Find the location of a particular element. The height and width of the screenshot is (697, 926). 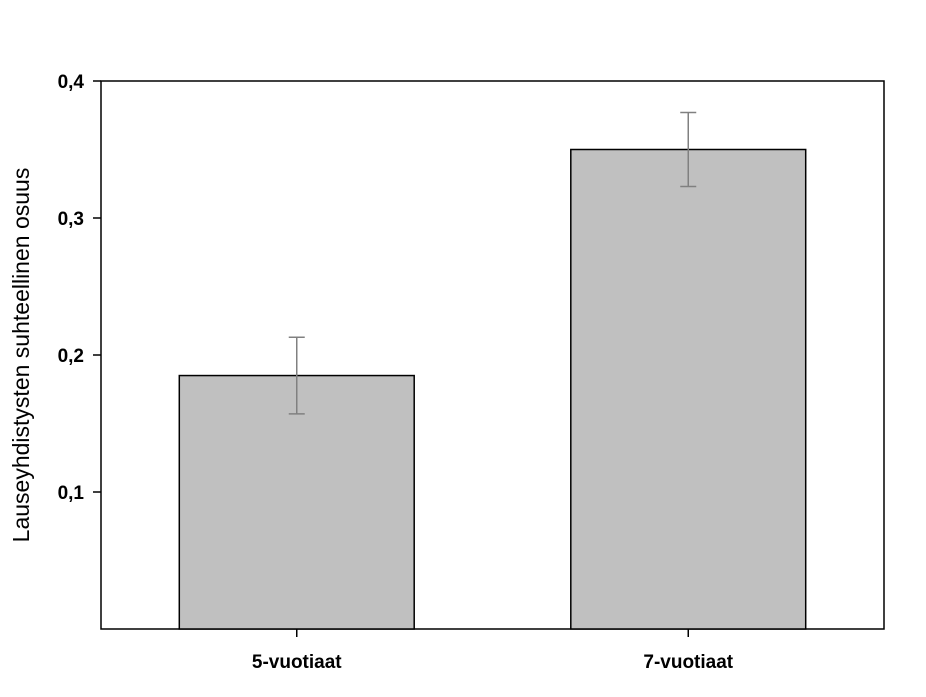

category-label: 5-vuotiaat is located at coordinates (297, 662).